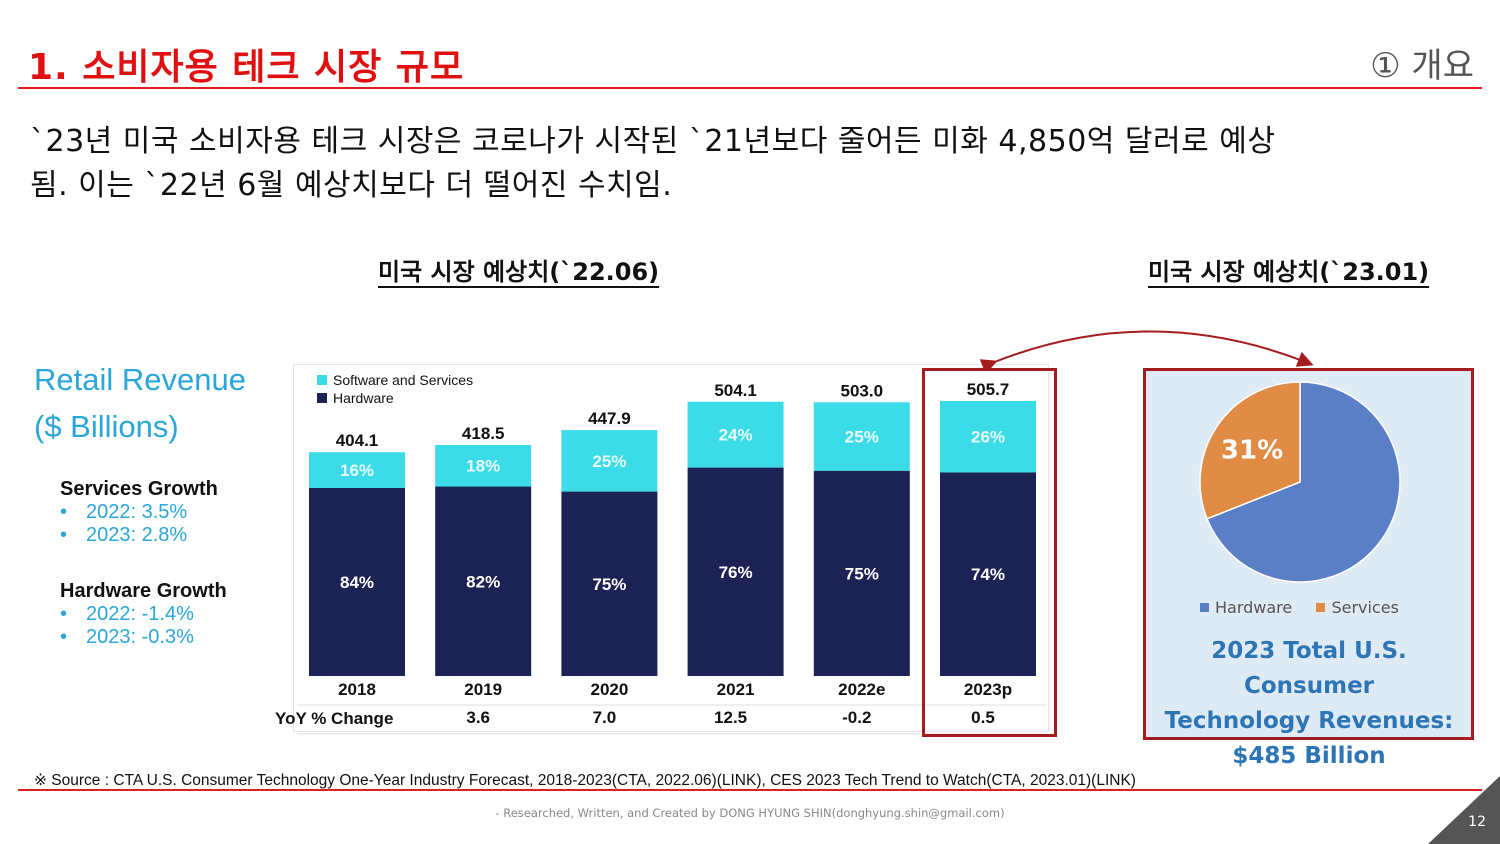  Describe the element at coordinates (736, 689) in the screenshot. I see `x-tick-label: 2021` at that location.